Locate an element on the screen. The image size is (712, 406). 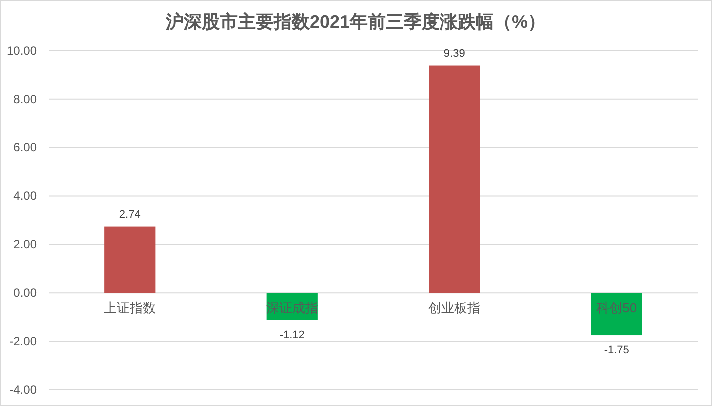
y-tick-label: 10.00 is located at coordinates (22, 51).